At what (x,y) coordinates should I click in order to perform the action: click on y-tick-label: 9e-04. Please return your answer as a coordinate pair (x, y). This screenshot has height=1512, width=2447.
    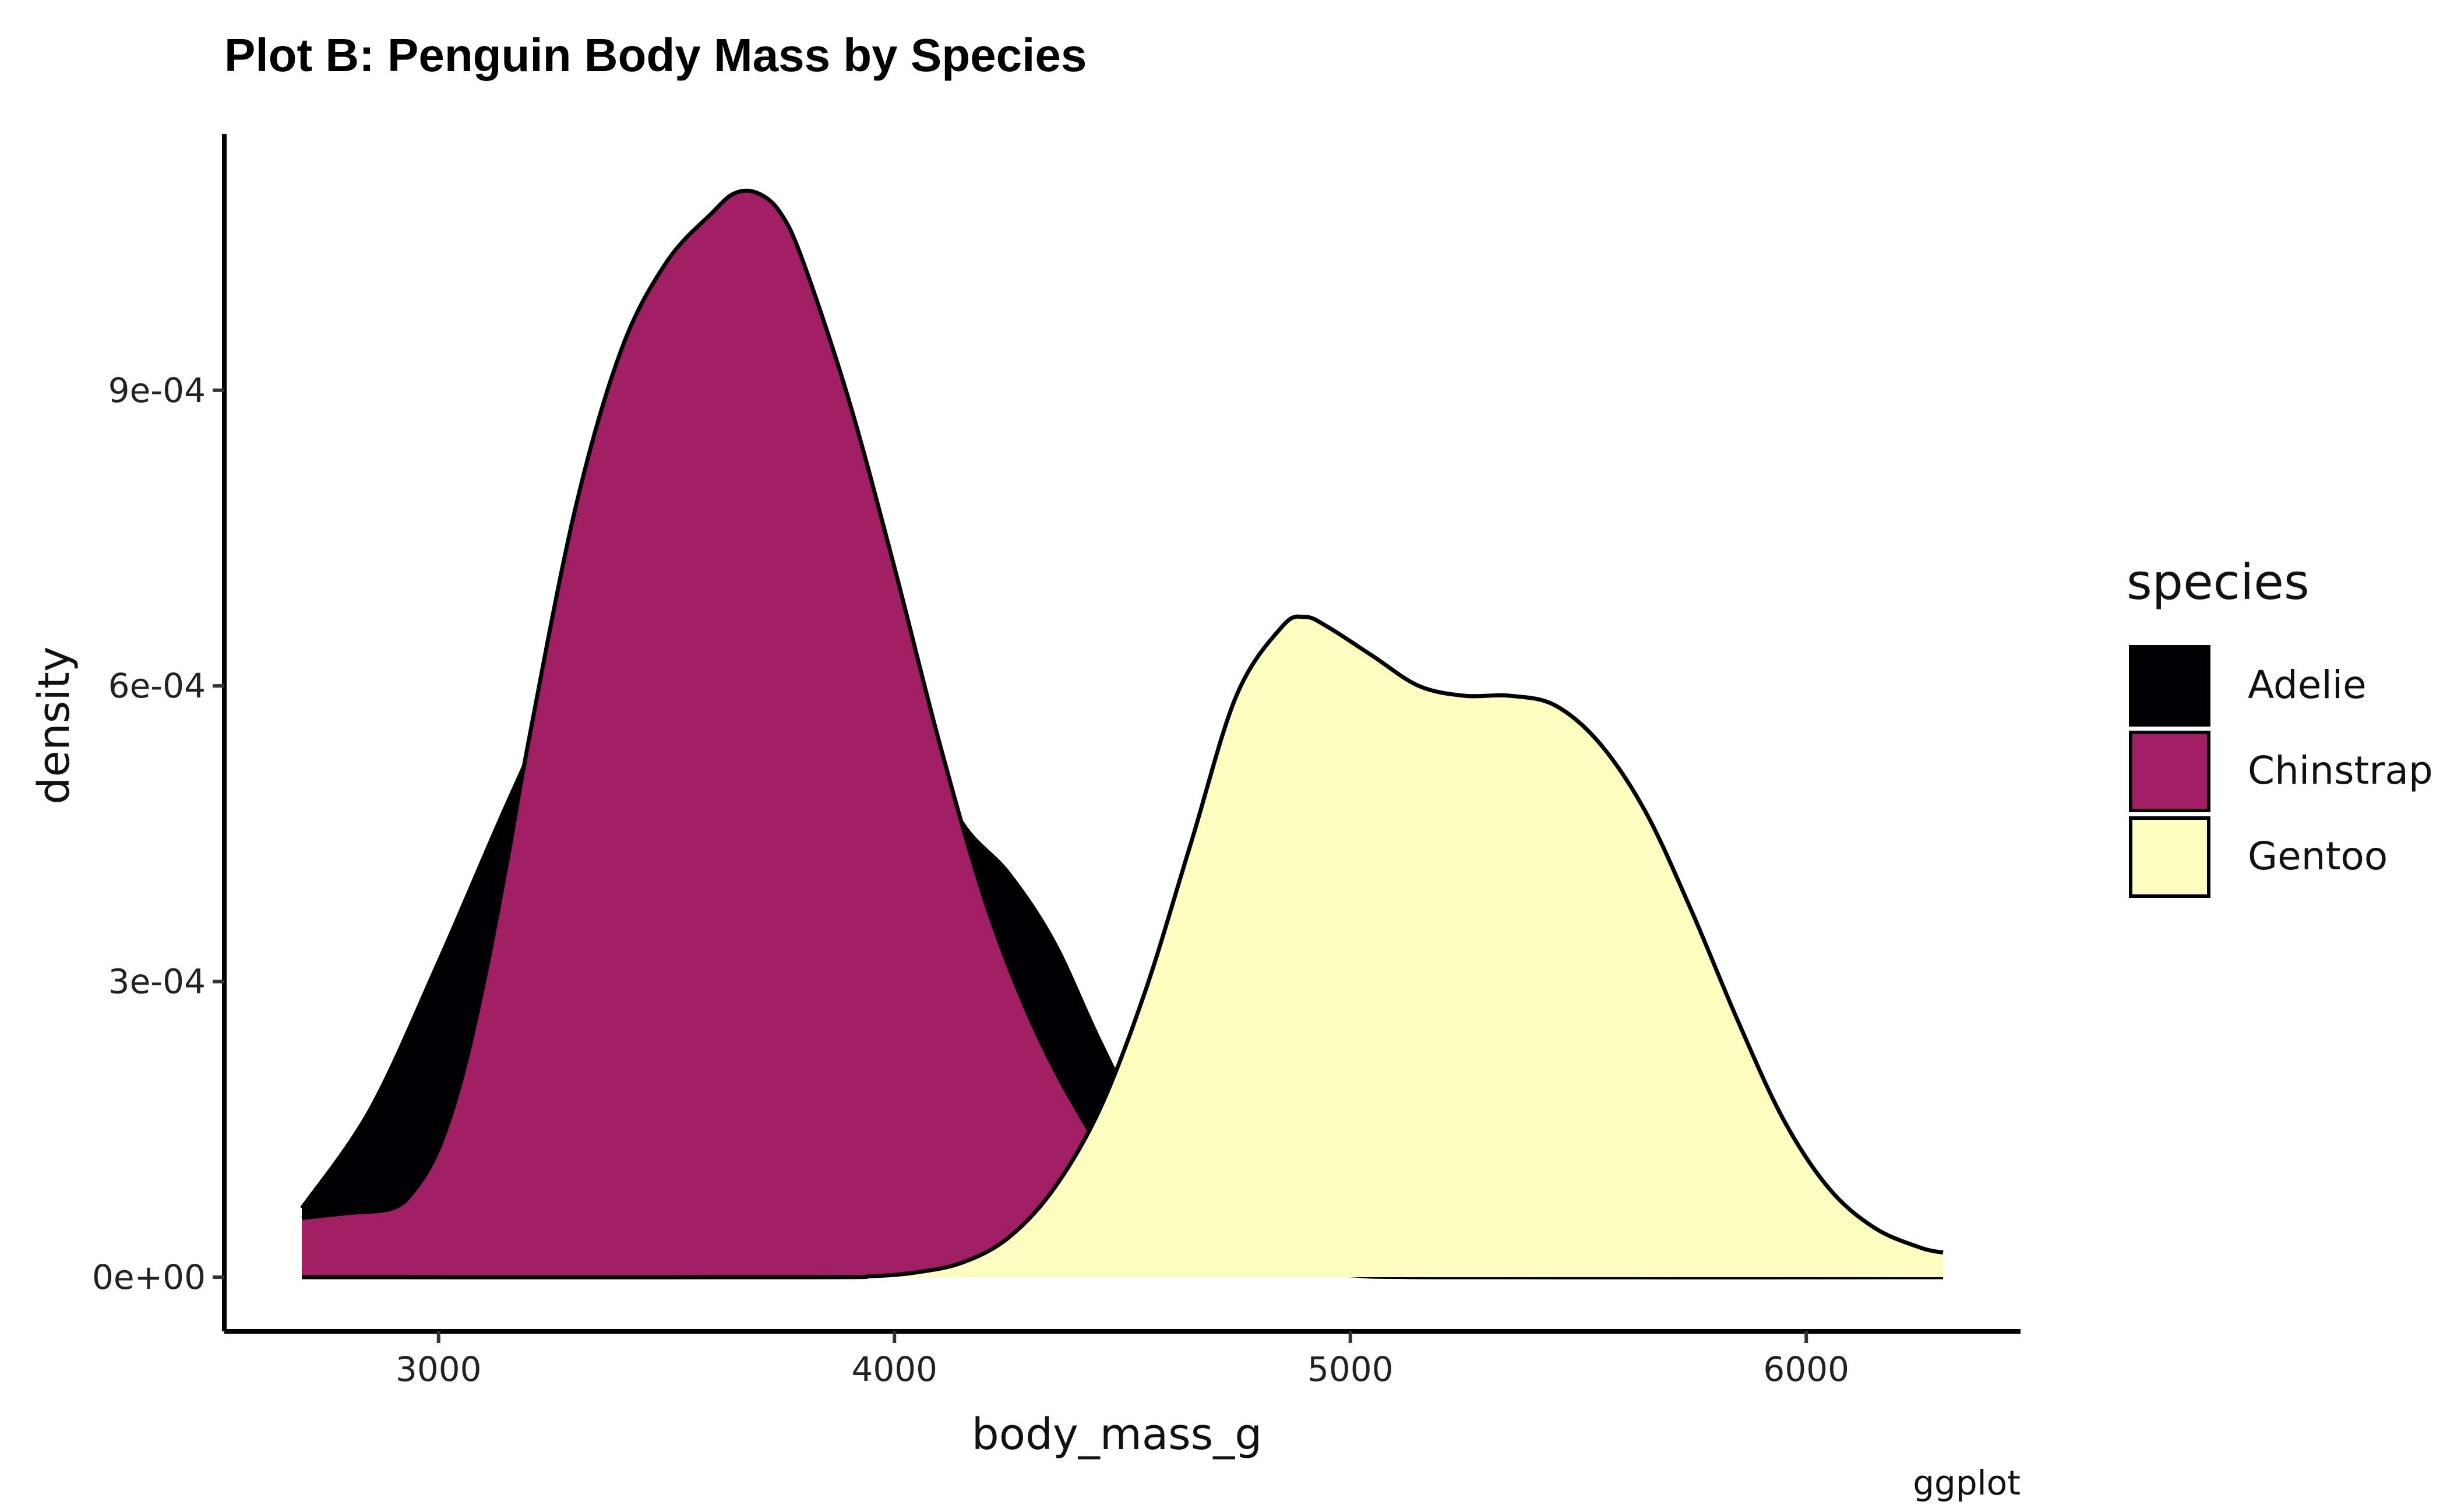
    Looking at the image, I should click on (157, 390).